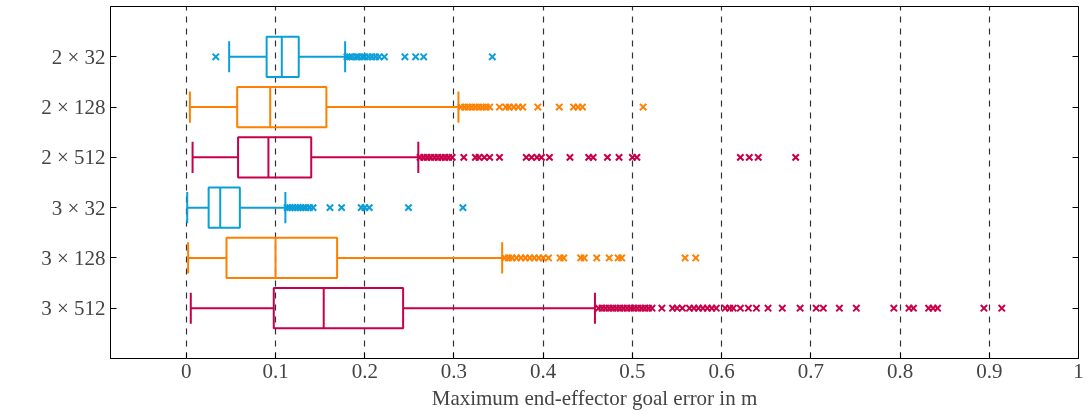 Image resolution: width=1092 pixels, height=414 pixels. I want to click on x-tick-label: 0.1, so click(275, 370).